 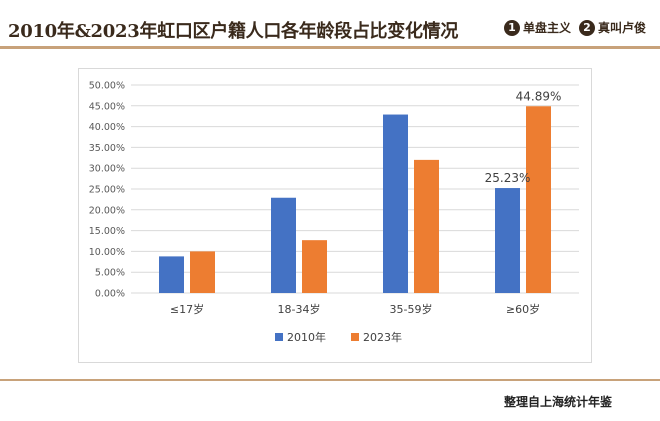 What do you see at coordinates (107, 252) in the screenshot?
I see `y-tick-label: 10.00%` at bounding box center [107, 252].